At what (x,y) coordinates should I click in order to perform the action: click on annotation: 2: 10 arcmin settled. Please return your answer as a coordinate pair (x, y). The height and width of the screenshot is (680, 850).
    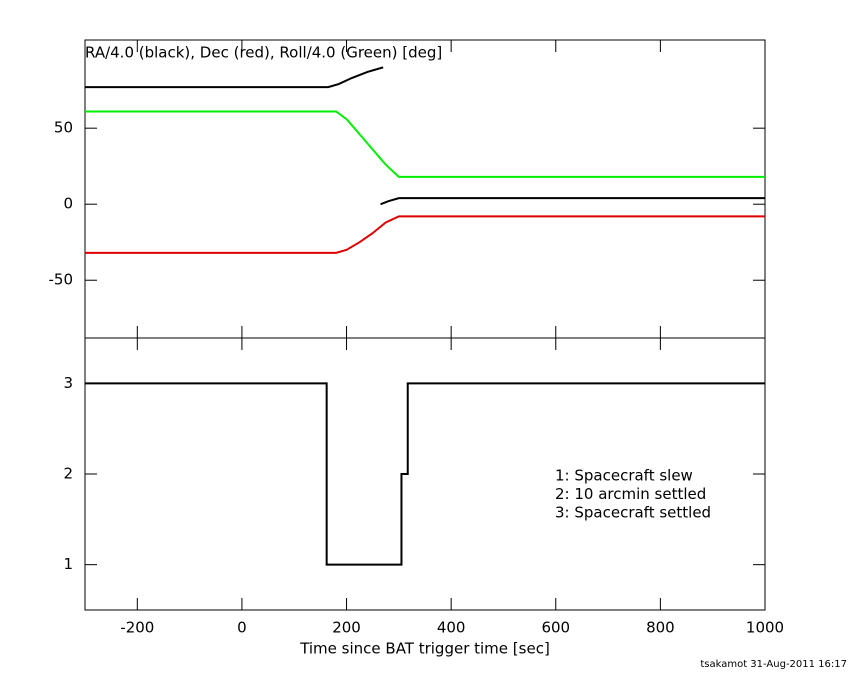
    Looking at the image, I should click on (630, 494).